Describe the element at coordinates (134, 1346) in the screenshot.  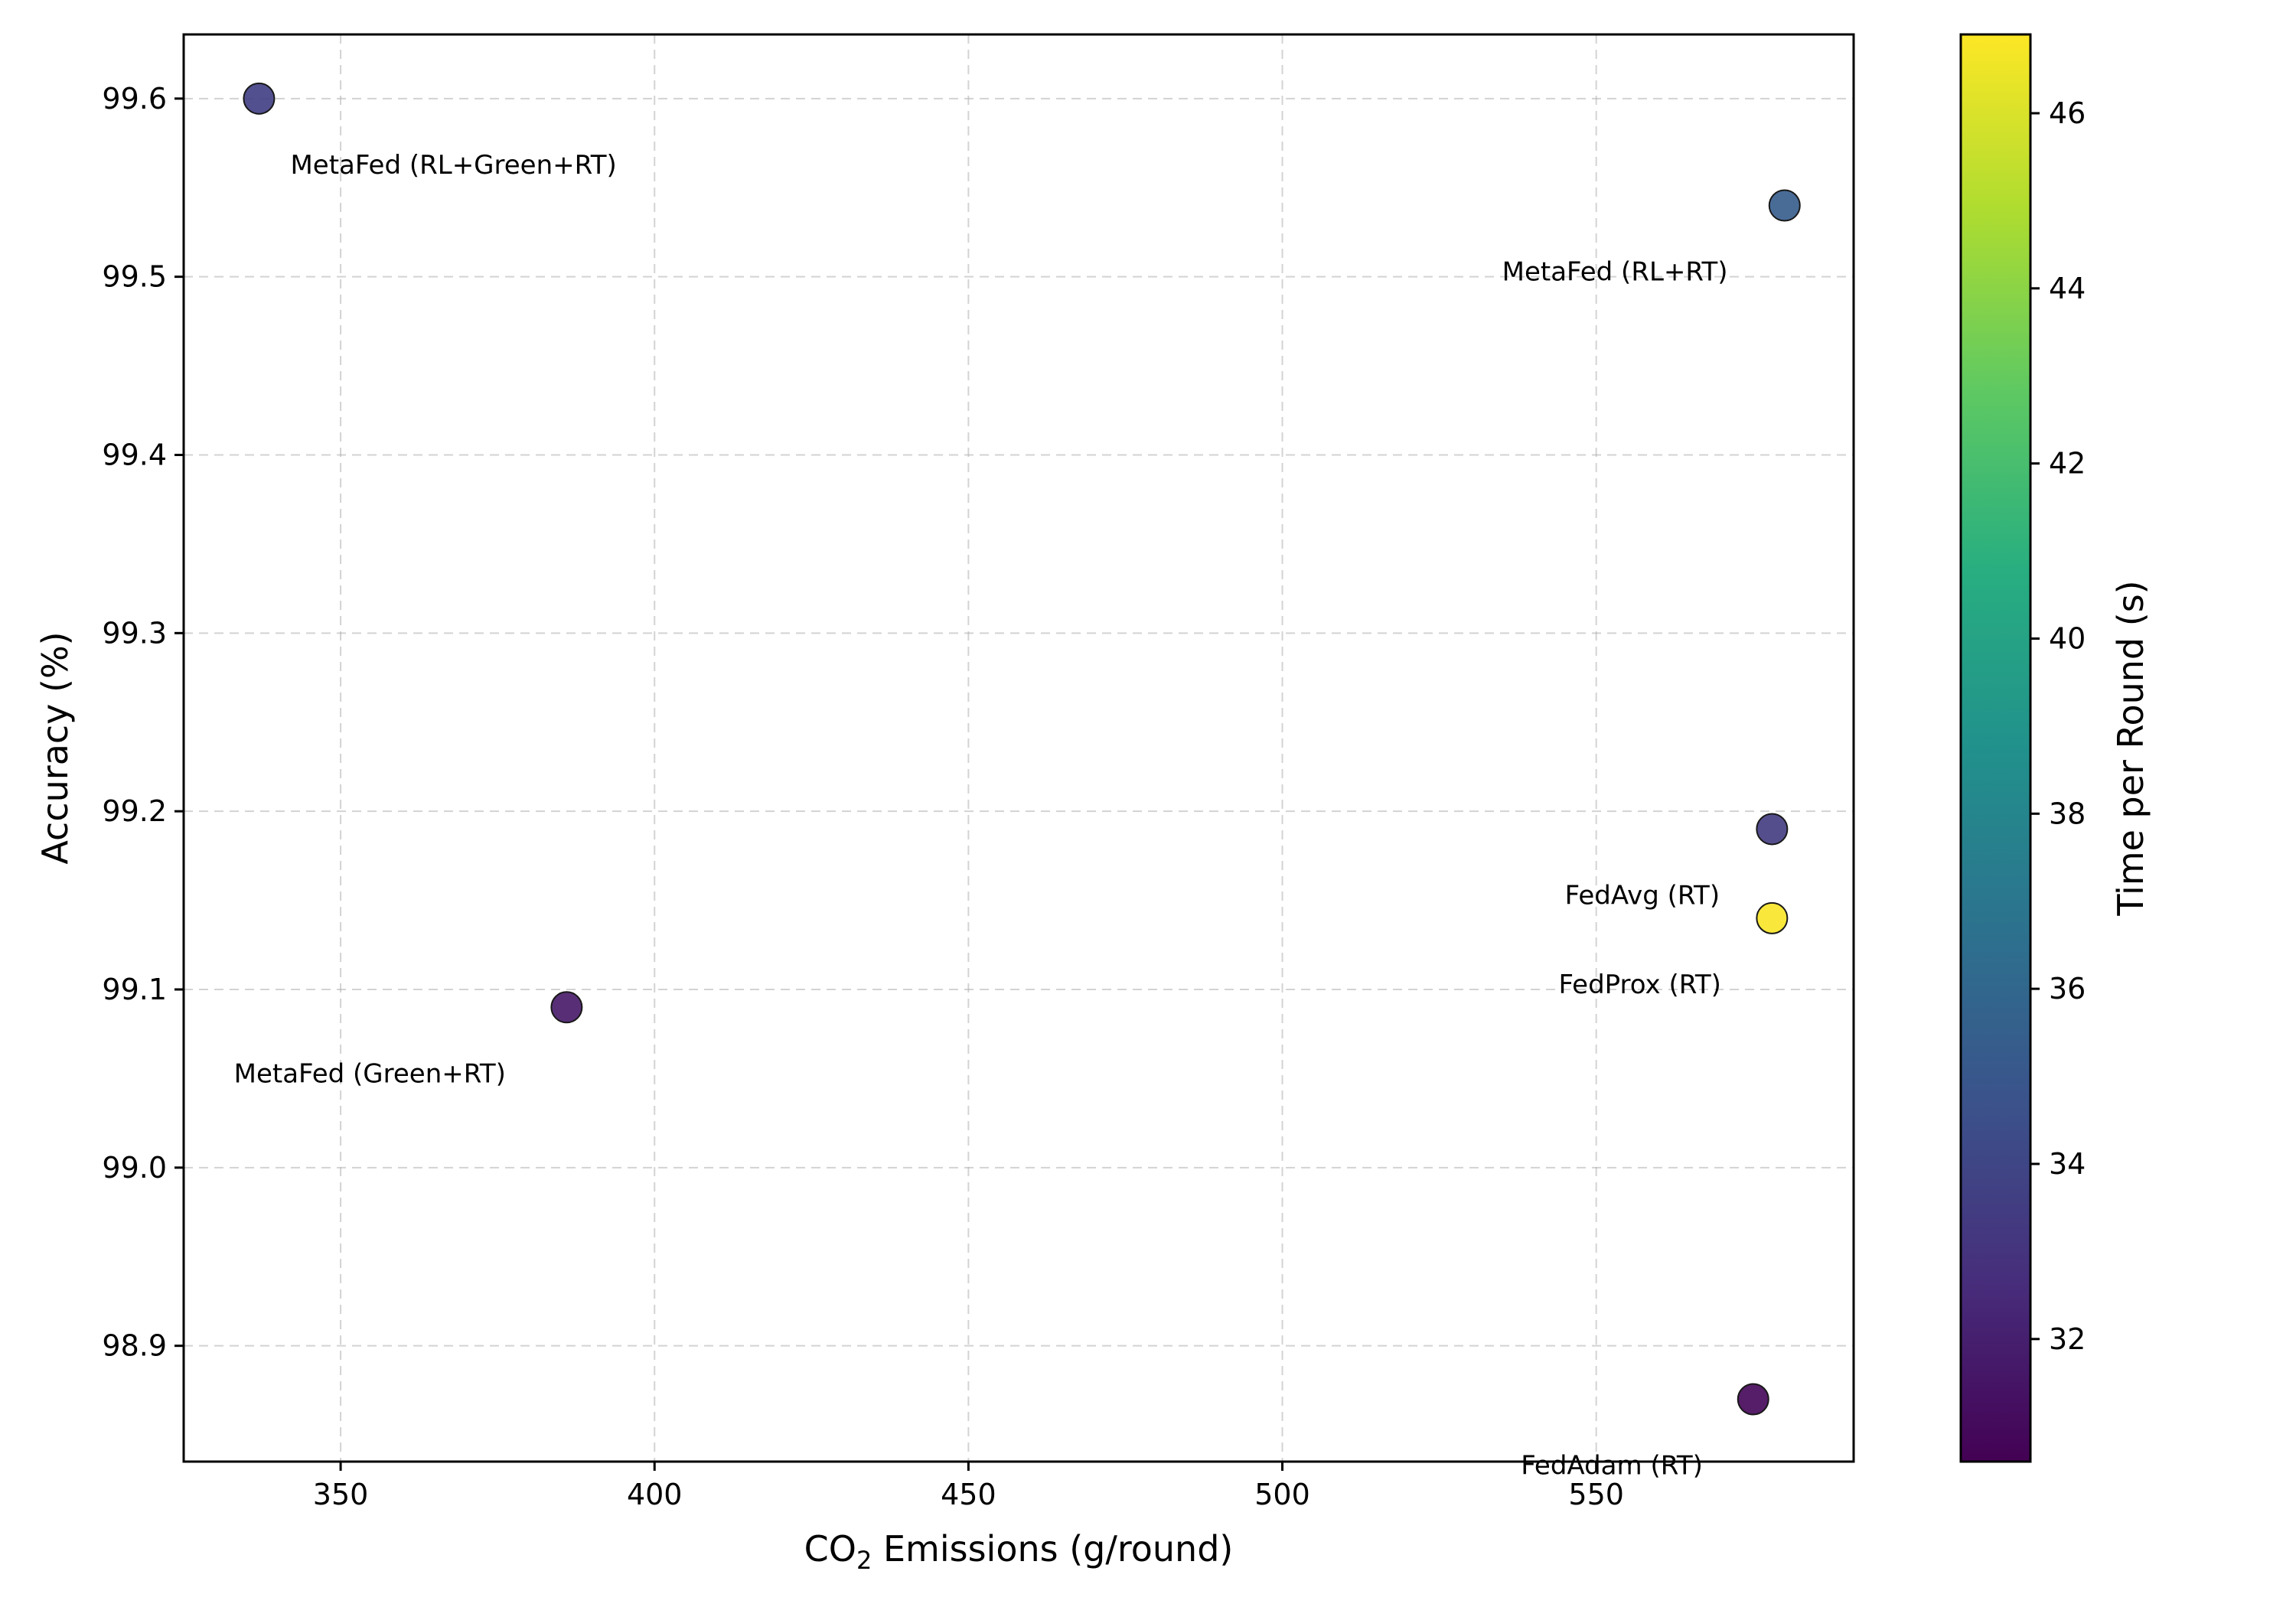
I see `y-tick-label: 98.9` at that location.